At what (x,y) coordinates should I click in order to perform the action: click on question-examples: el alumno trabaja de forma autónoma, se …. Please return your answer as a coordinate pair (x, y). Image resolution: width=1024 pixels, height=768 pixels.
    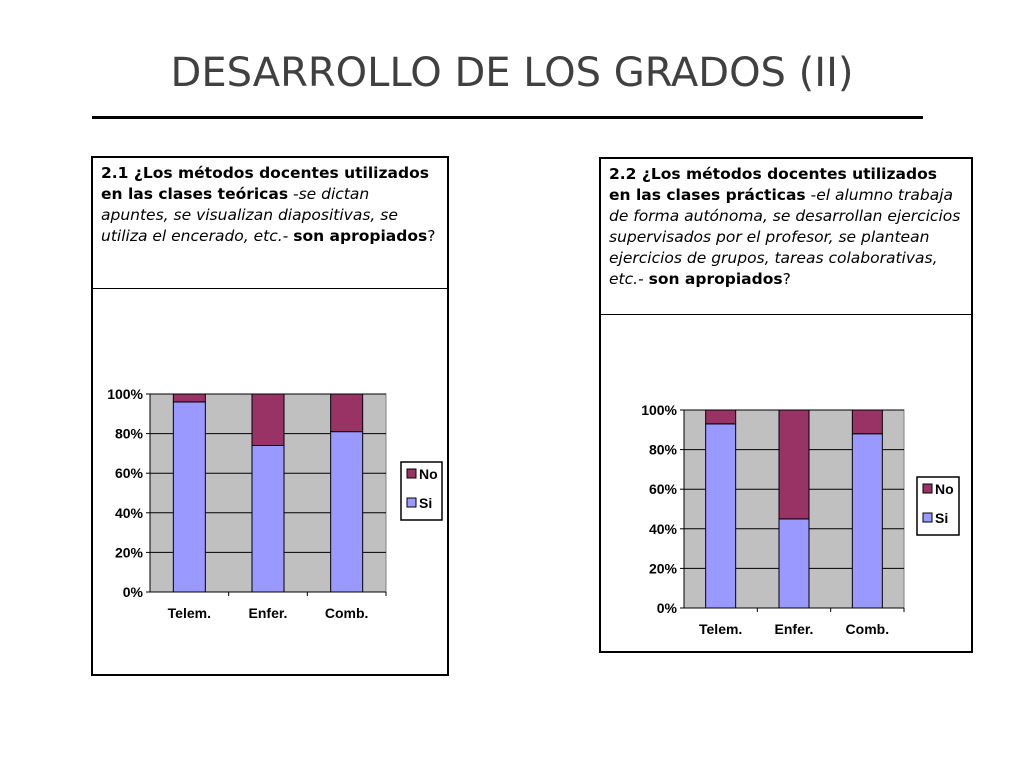
    Looking at the image, I should click on (785, 237).